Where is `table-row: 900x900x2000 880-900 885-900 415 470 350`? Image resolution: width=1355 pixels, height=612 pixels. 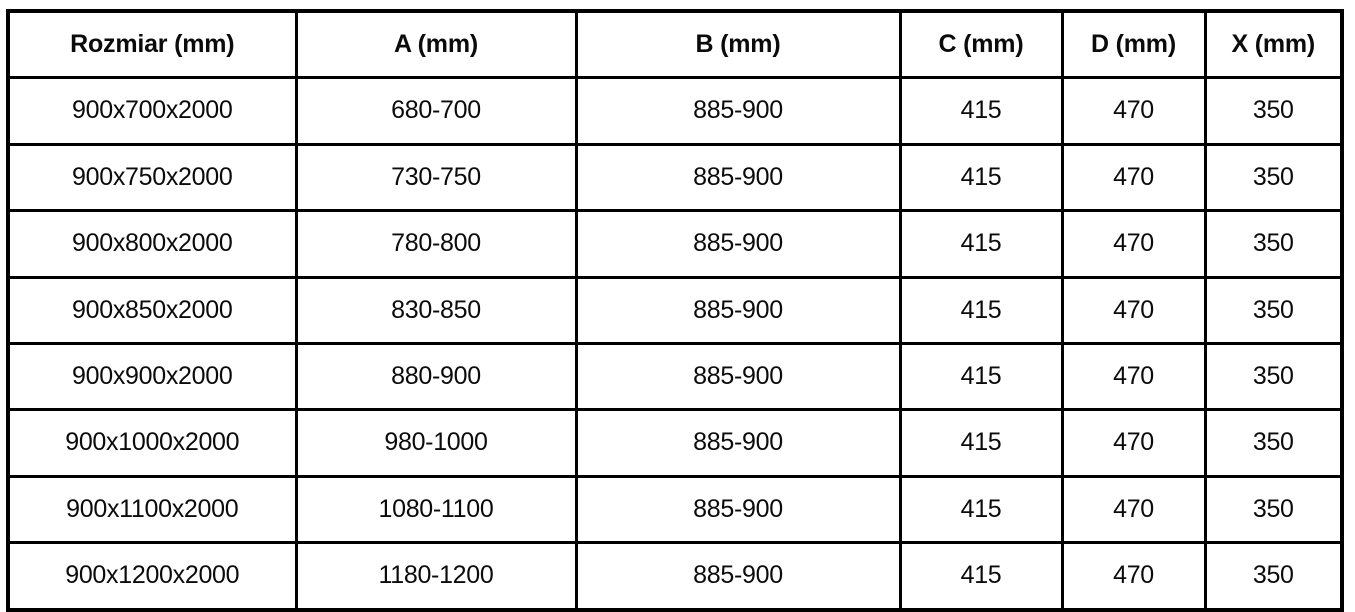
table-row: 900x900x2000 880-900 885-900 415 470 350 is located at coordinates (675, 376).